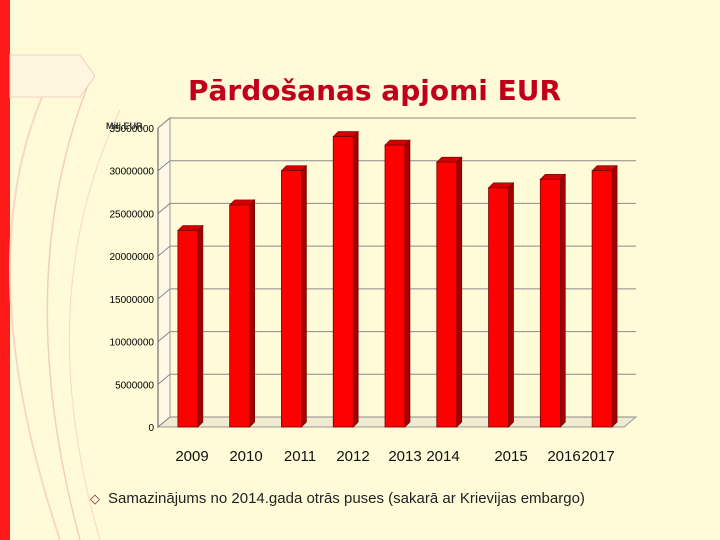 This screenshot has width=720, height=540. What do you see at coordinates (151, 428) in the screenshot?
I see `y-tick-label: 0` at bounding box center [151, 428].